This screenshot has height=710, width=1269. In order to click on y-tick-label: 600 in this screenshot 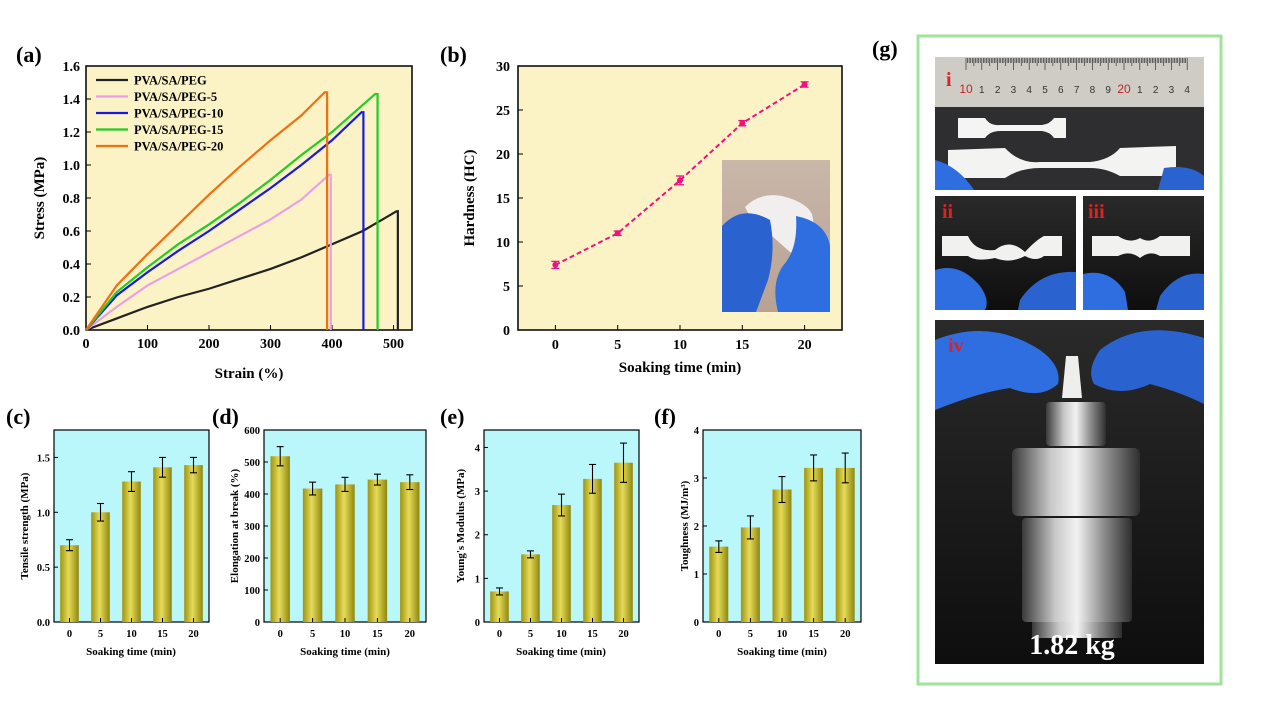, I will do `click(252, 431)`.